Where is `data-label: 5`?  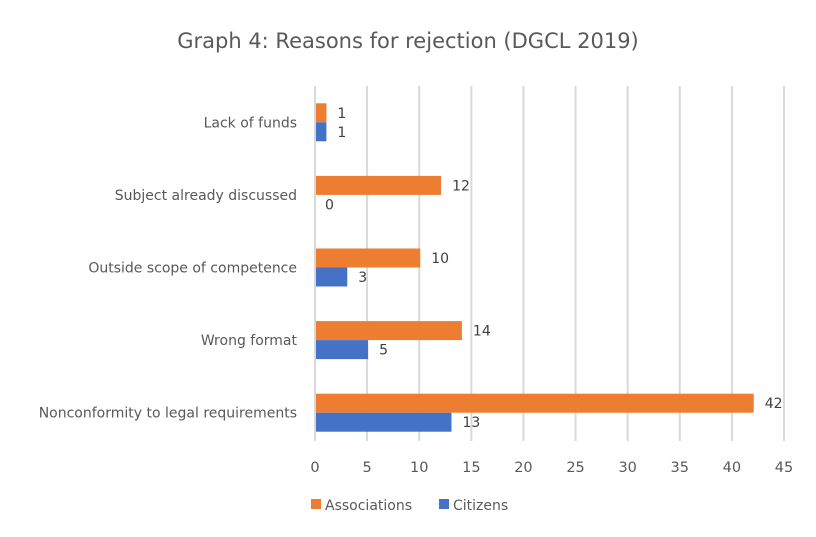
data-label: 5 is located at coordinates (383, 351).